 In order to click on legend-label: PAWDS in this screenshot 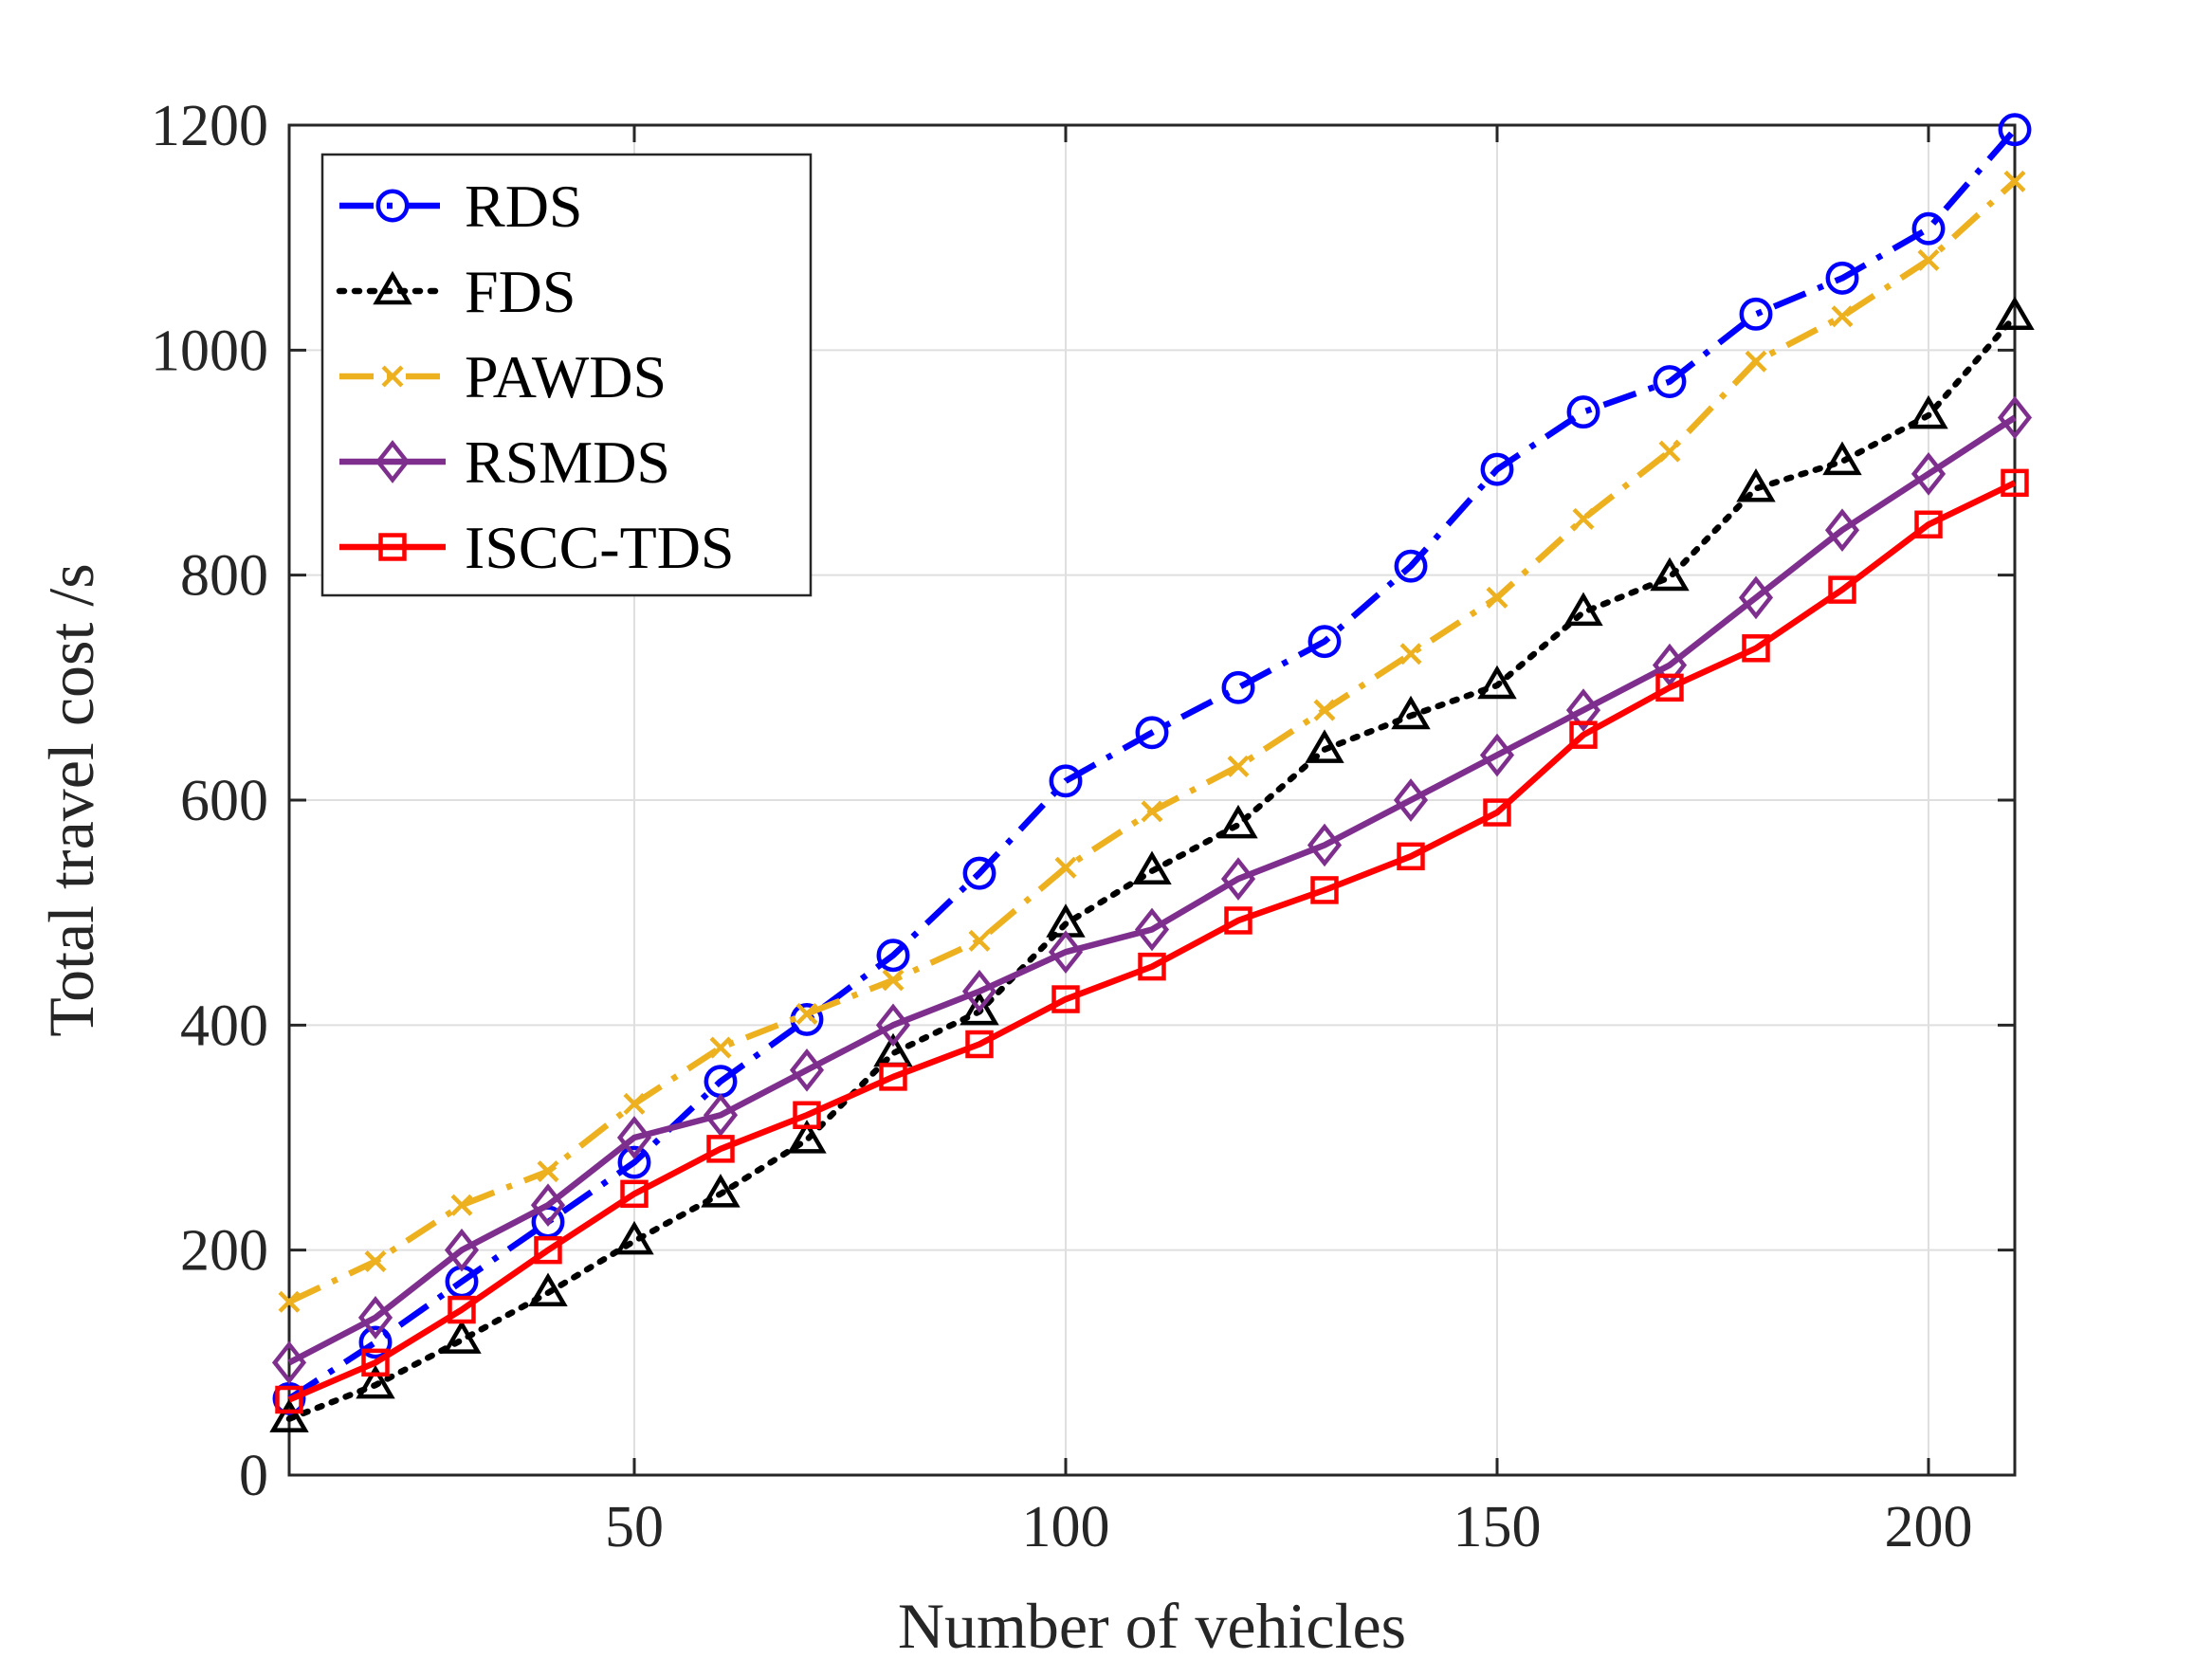, I will do `click(566, 376)`.